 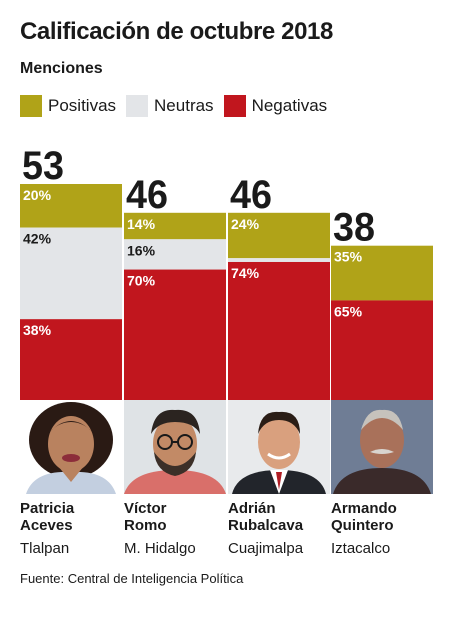 I want to click on candidate-borough-4: Iztacalco, so click(x=361, y=548).